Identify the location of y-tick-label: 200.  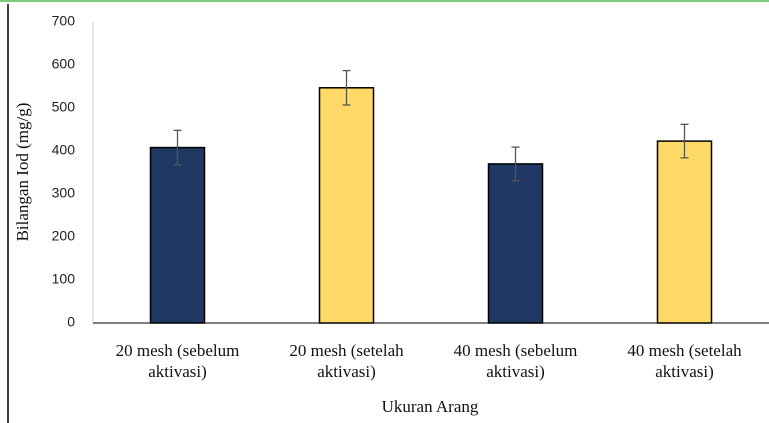
(64, 236).